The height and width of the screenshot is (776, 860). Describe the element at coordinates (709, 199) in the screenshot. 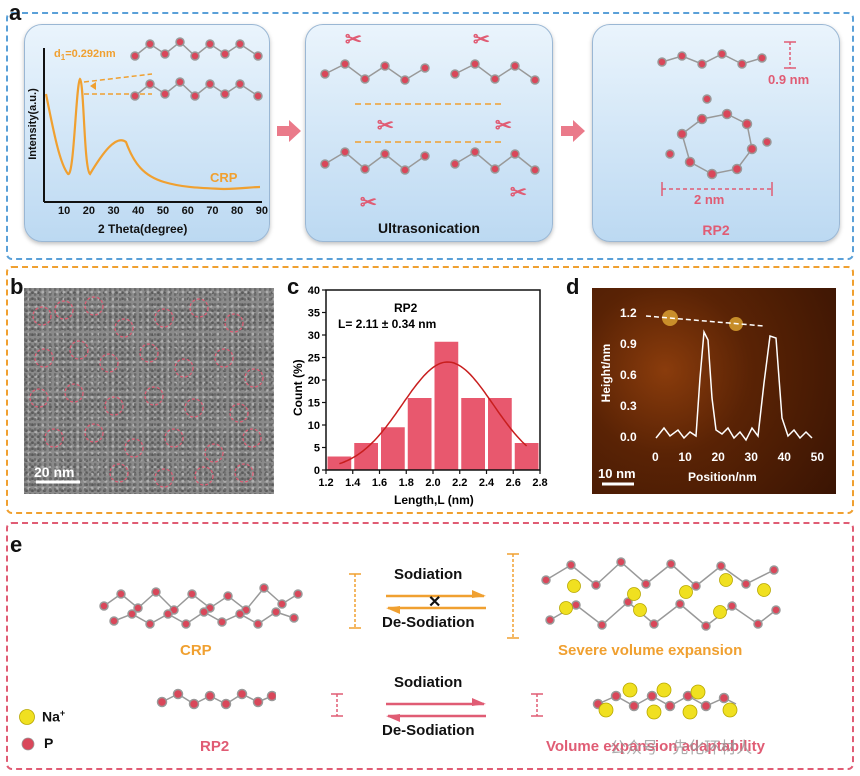

I see `rp2-width-label: 2 nm` at that location.